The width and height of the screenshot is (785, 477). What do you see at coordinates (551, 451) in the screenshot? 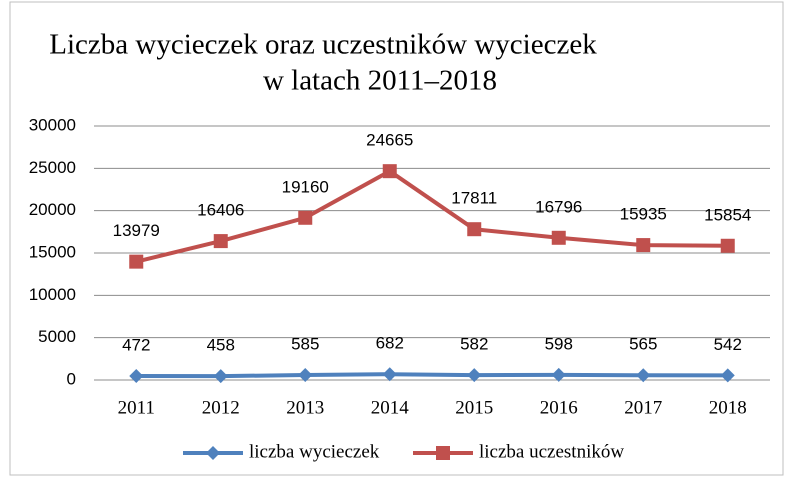
I see `legend-label: liczba uczestników` at bounding box center [551, 451].